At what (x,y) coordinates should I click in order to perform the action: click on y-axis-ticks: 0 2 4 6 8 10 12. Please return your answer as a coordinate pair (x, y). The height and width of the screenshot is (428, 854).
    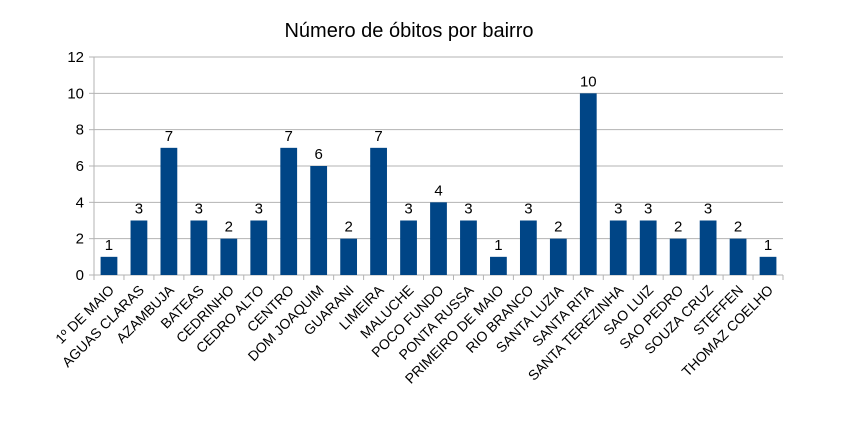
    Looking at the image, I should click on (75, 166).